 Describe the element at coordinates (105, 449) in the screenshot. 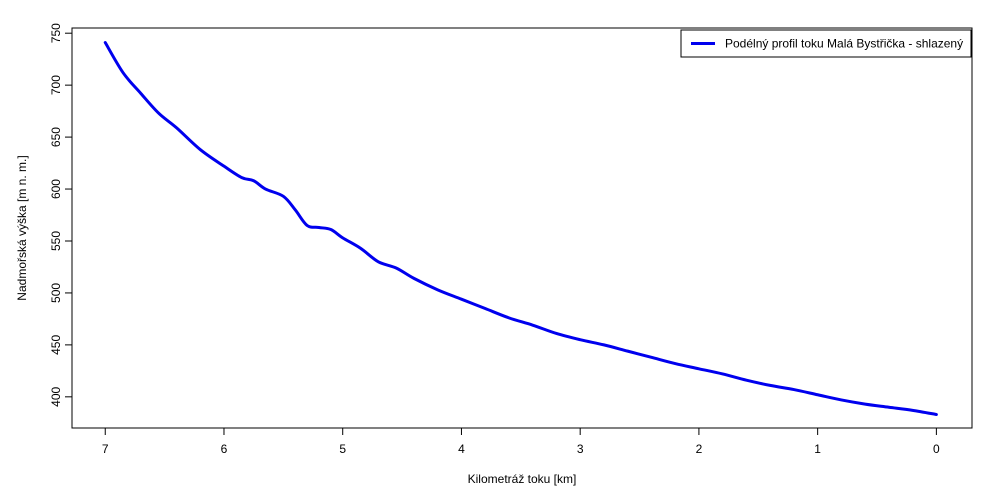

I see `x-tick-label-0: 7` at that location.